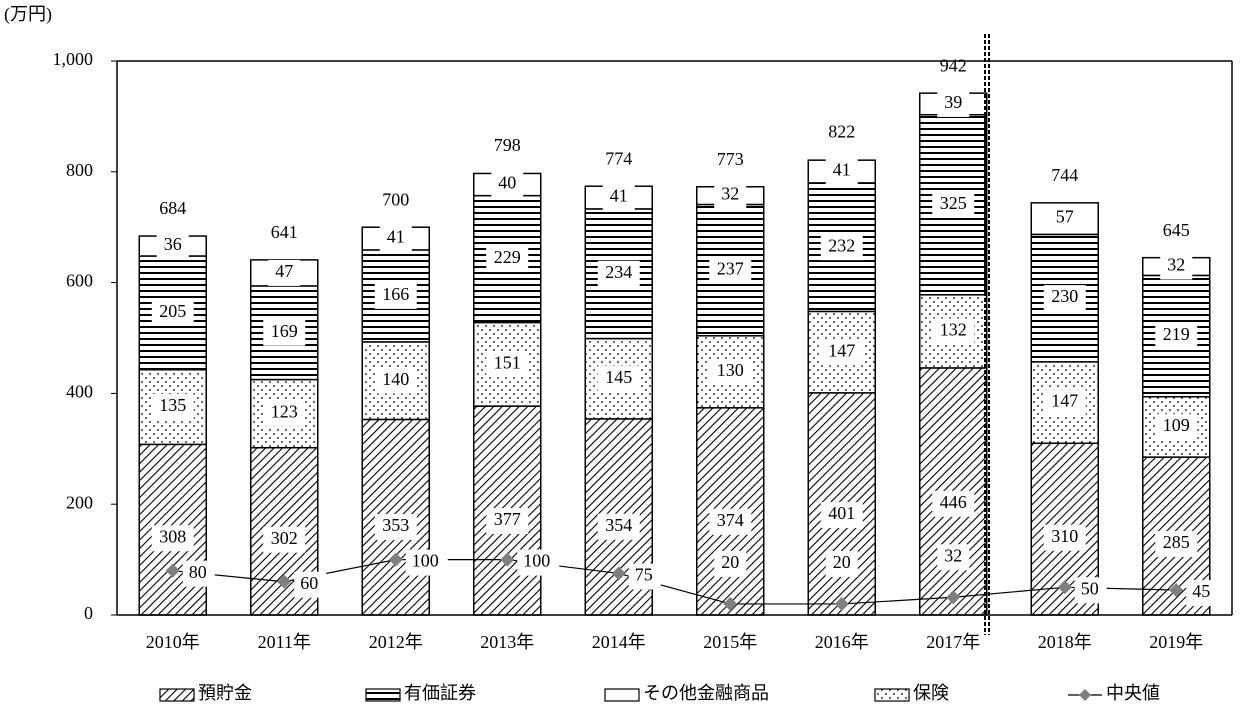 The height and width of the screenshot is (713, 1255). I want to click on data-label: 32, so click(730, 194).